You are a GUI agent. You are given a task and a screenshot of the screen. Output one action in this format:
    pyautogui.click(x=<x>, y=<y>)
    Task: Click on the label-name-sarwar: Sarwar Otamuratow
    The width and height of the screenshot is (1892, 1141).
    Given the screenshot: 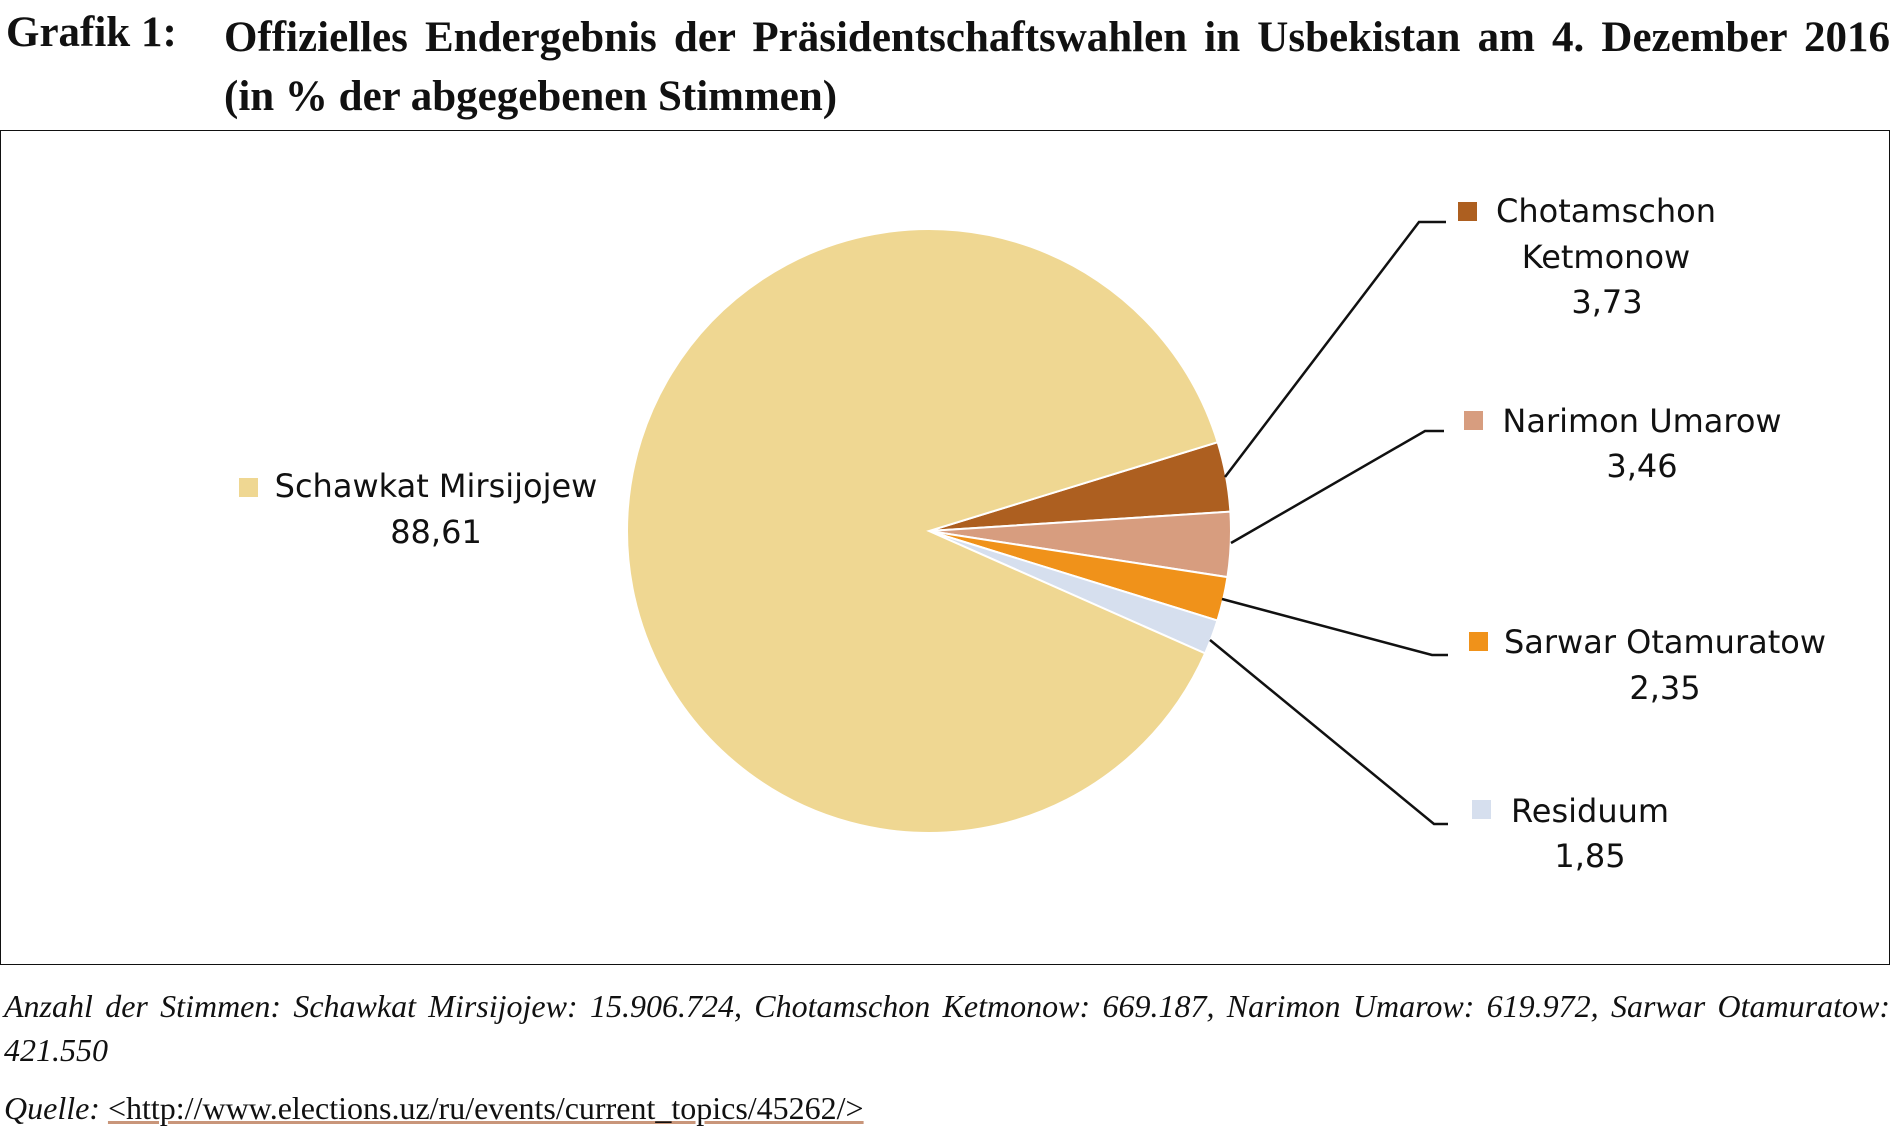 What is the action you would take?
    pyautogui.click(x=1665, y=642)
    